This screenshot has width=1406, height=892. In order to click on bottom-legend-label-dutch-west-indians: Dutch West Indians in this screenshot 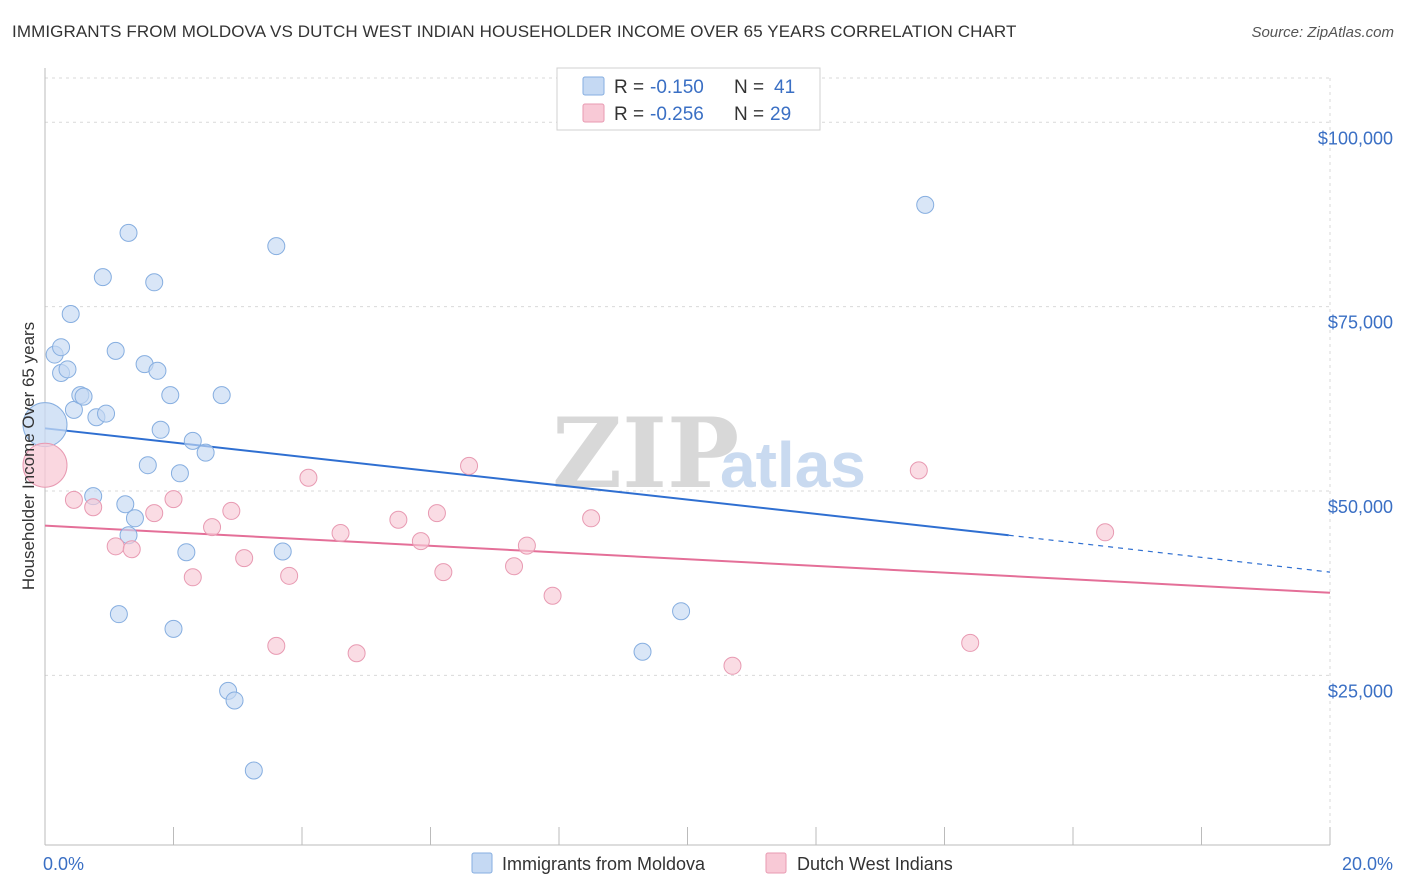, I will do `click(875, 864)`.